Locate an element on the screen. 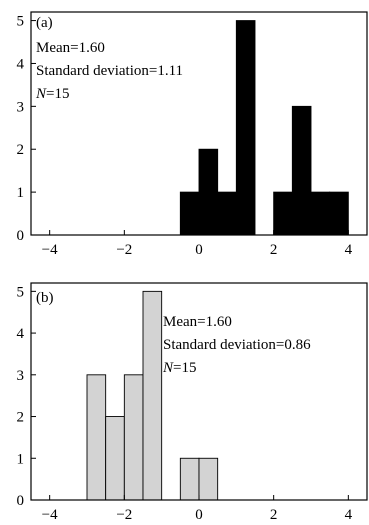 The image size is (369, 525). panel-a-y-tick-label: 0 is located at coordinates (21, 236).